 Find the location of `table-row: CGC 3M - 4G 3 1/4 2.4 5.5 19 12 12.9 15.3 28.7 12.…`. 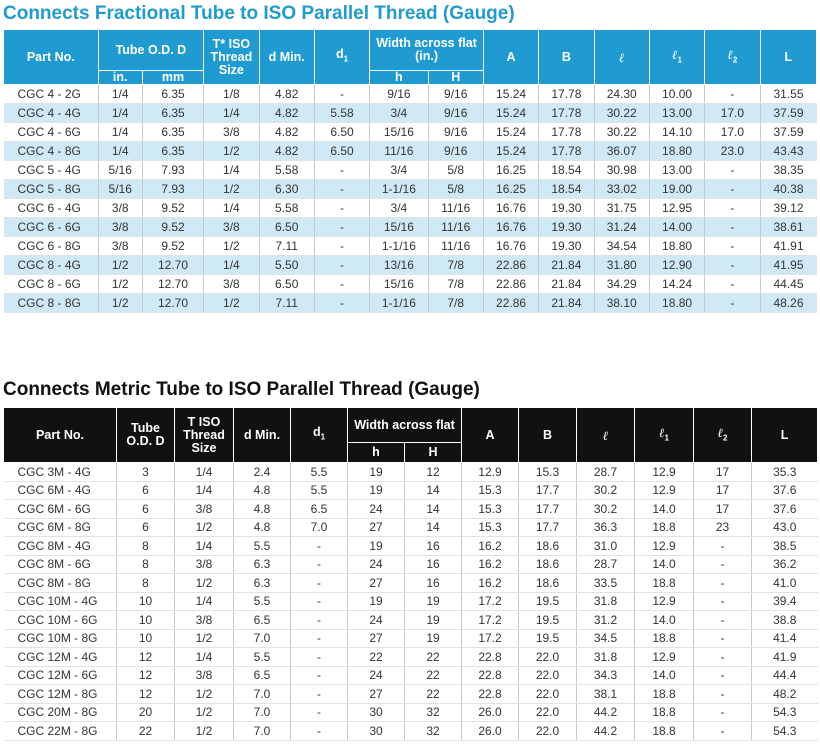

table-row: CGC 3M - 4G 3 1/4 2.4 5.5 19 12 12.9 15.3 28.7 12.… is located at coordinates (410, 472).